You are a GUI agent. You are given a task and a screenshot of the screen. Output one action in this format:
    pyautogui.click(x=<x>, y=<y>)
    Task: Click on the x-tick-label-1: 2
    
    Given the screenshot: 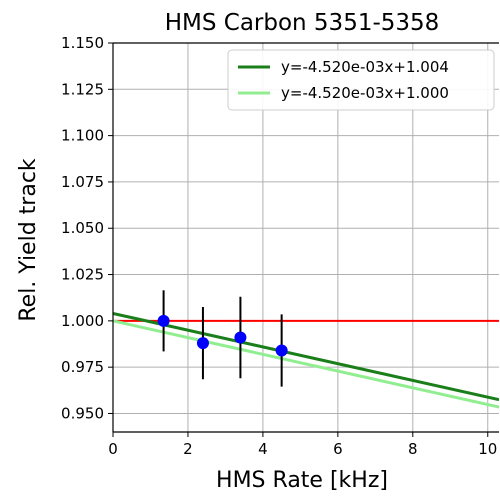 What is the action you would take?
    pyautogui.click(x=188, y=449)
    